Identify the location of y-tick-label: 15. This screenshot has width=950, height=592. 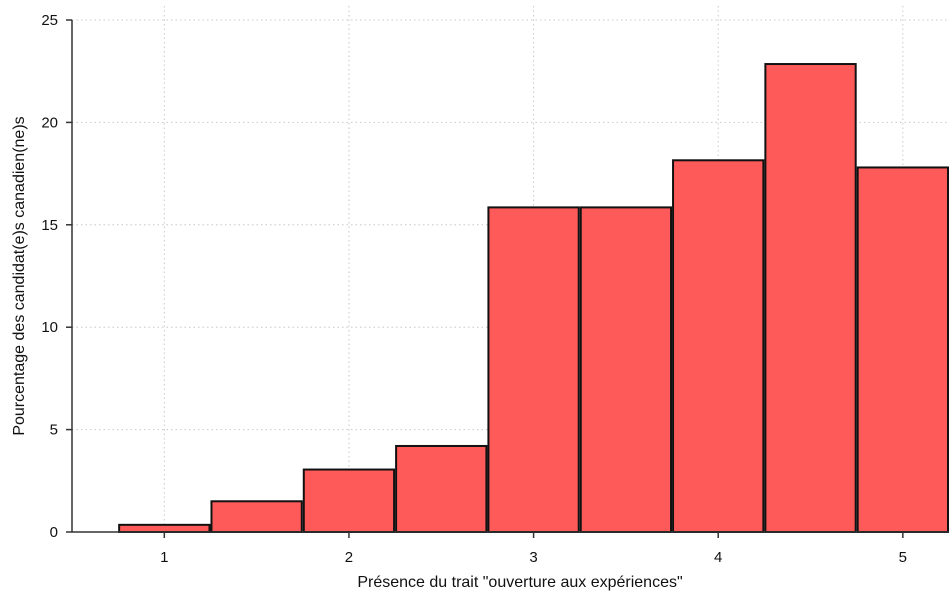
(49, 225).